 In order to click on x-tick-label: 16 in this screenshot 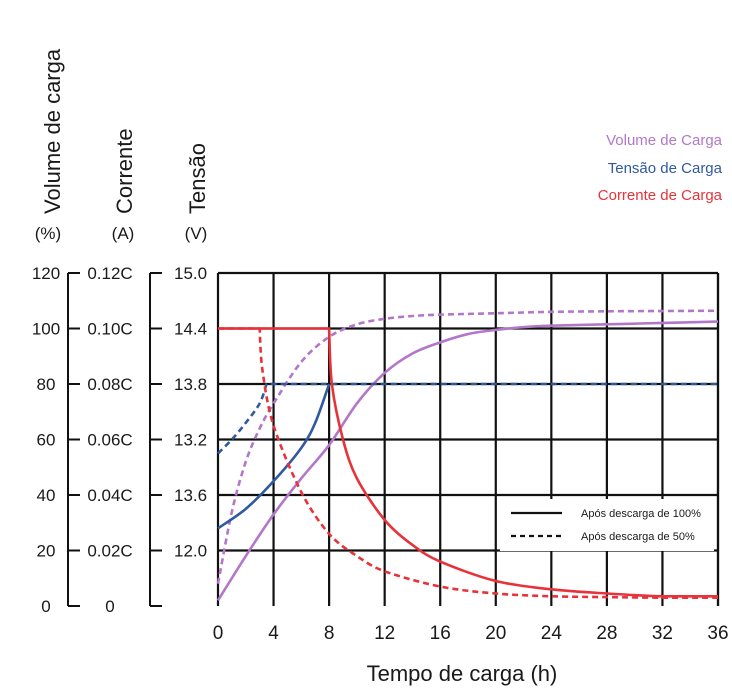, I will do `click(440, 633)`.